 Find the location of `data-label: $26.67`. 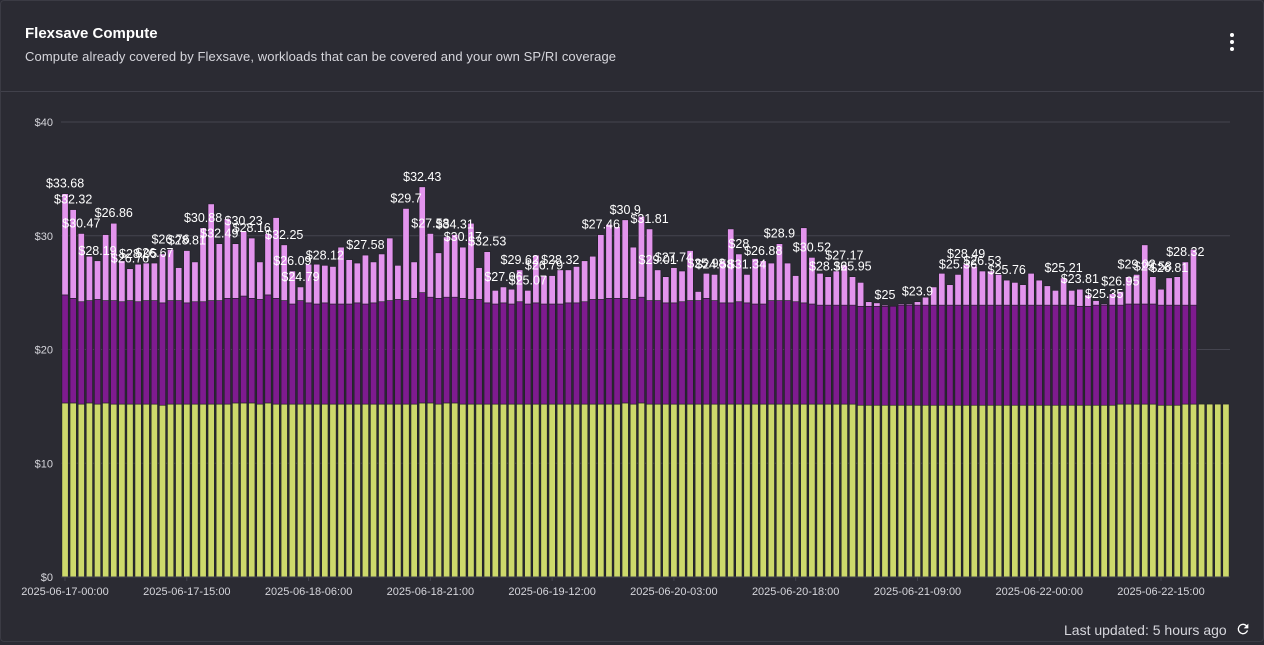

data-label: $26.67 is located at coordinates (154, 253).